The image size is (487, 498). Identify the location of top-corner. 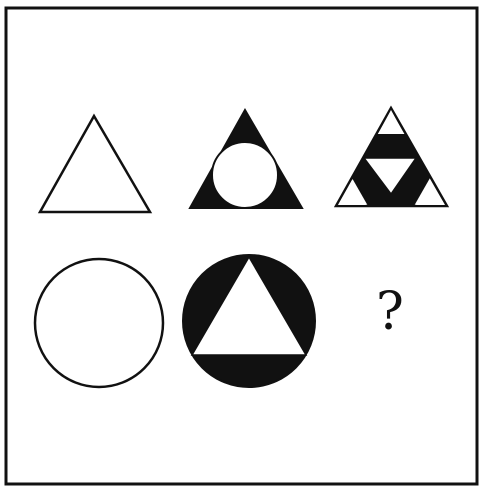
(391, 122).